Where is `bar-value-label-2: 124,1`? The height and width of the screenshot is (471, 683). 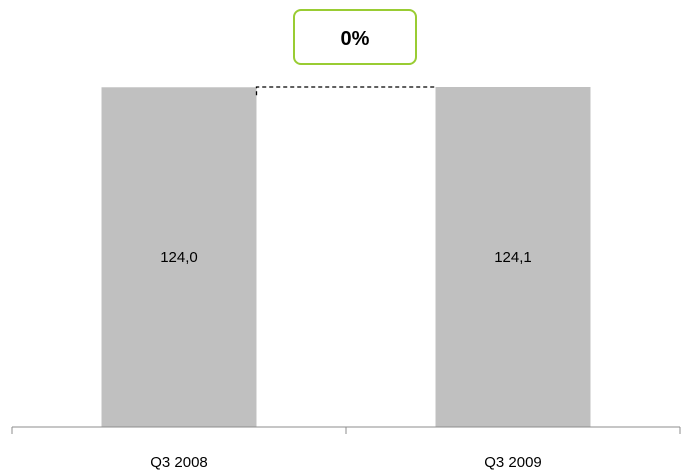
bar-value-label-2: 124,1 is located at coordinates (513, 257).